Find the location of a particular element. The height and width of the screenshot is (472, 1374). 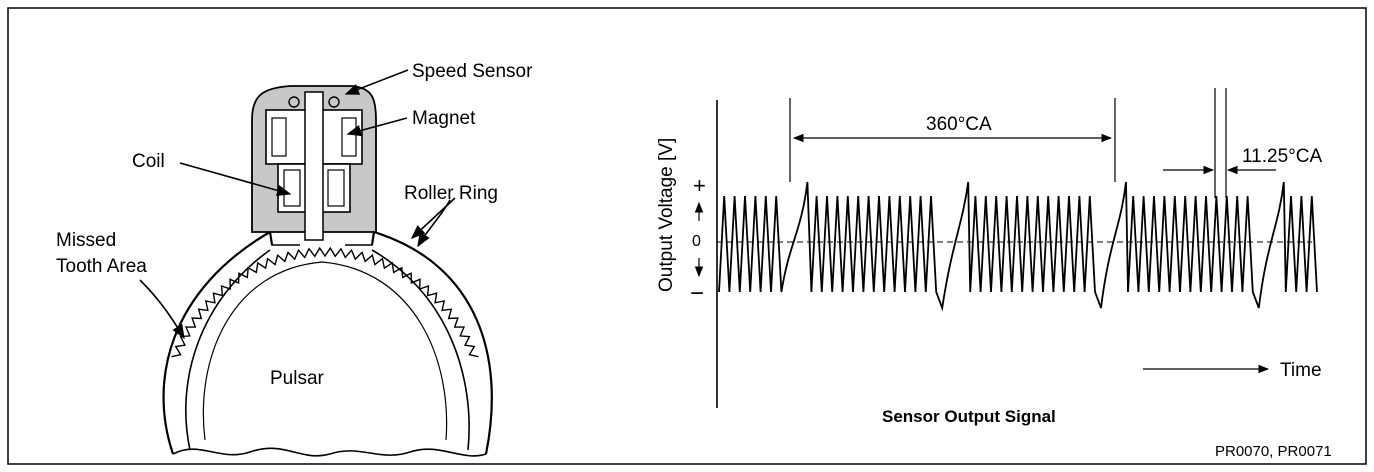

roller-ring-top-left is located at coordinates (284, 238).